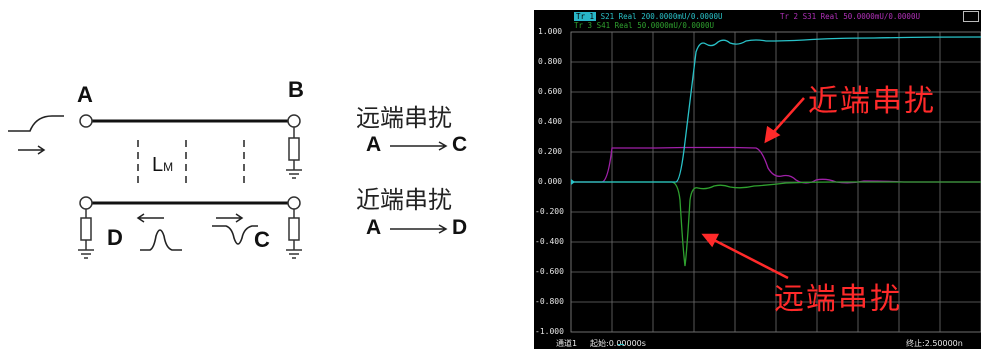 The width and height of the screenshot is (981, 349). Describe the element at coordinates (549, 241) in the screenshot. I see `y-tick: -0.400` at that location.